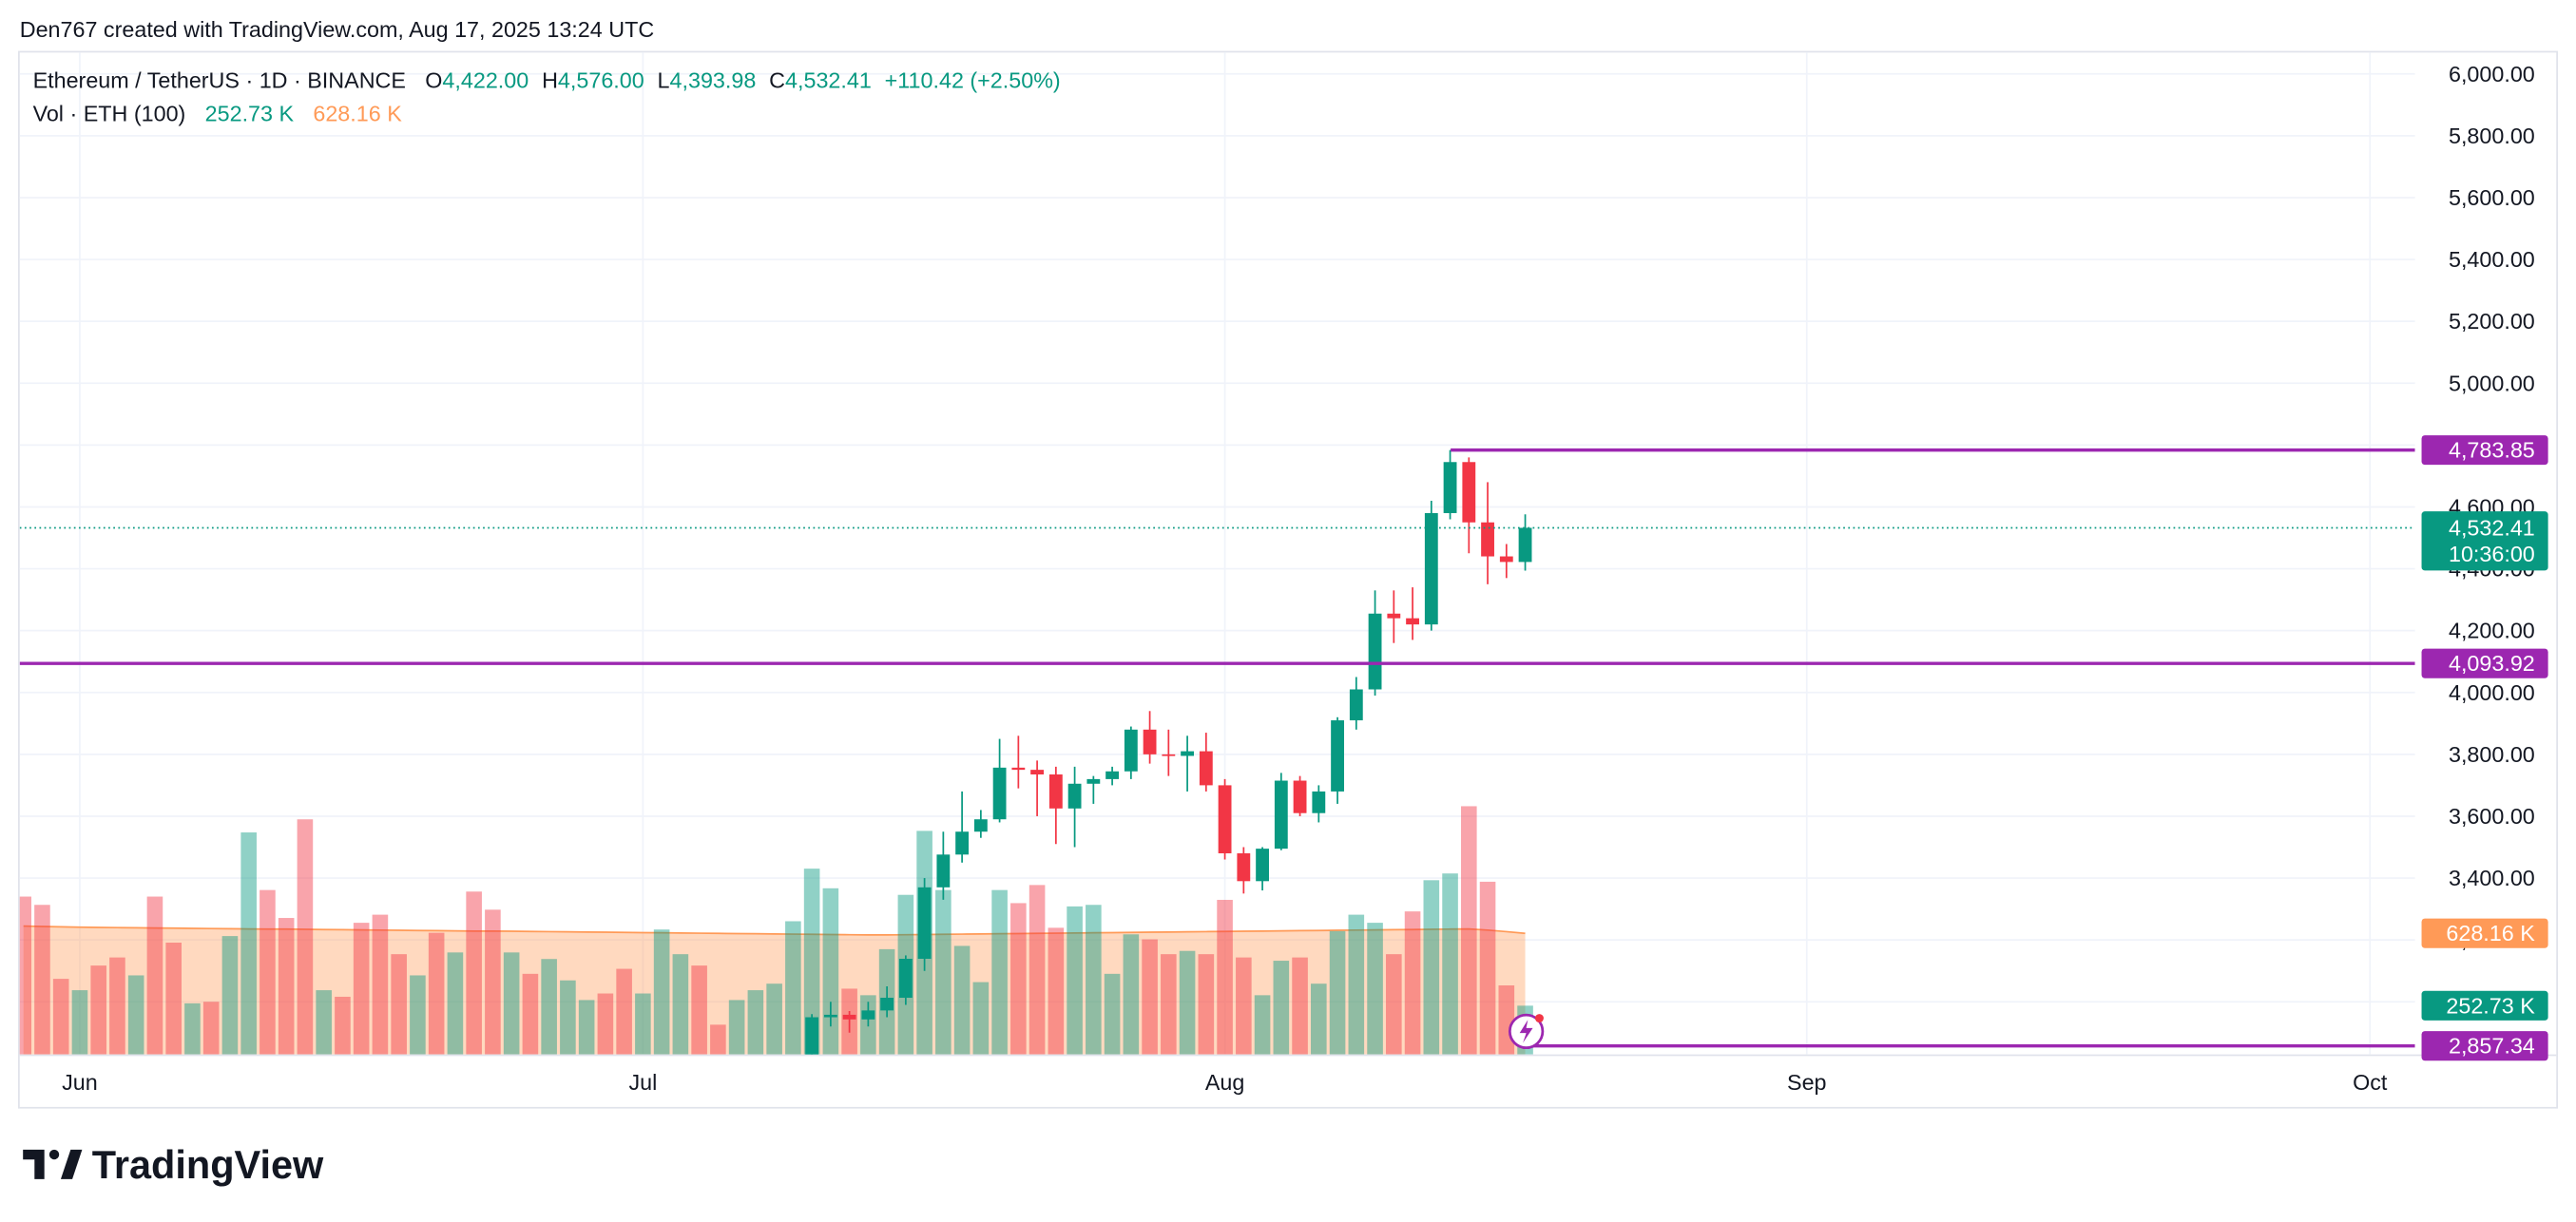  Describe the element at coordinates (109, 113) in the screenshot. I see `volume-title: Vol · ETH (100)` at that location.